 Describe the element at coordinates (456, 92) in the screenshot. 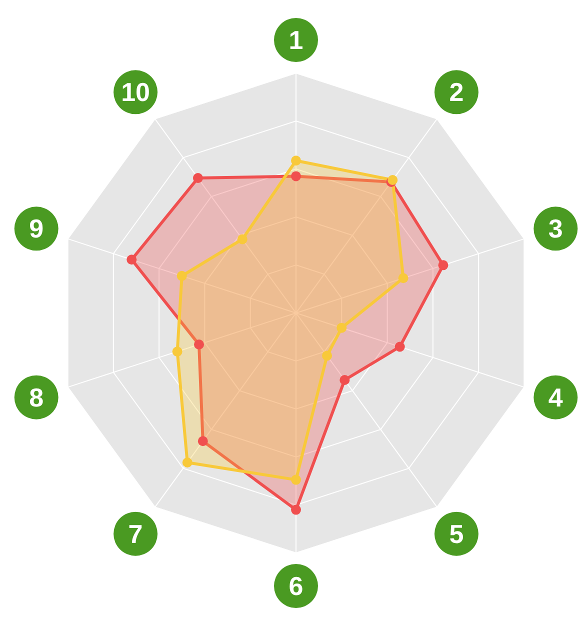

I see `spoke-label: 2` at that location.